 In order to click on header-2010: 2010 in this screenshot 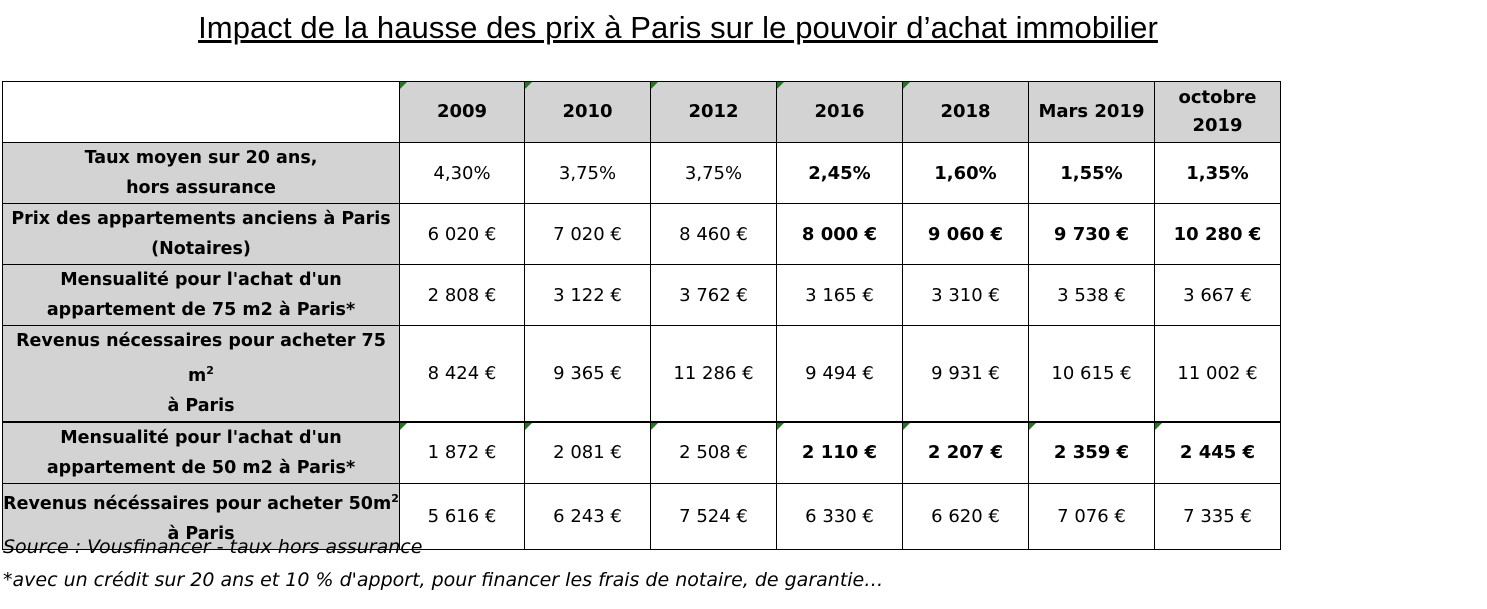, I will do `click(587, 112)`.